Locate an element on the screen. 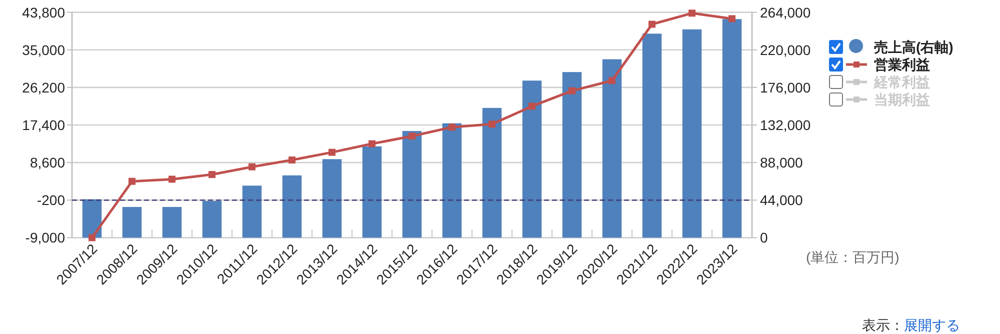 The height and width of the screenshot is (334, 1000). y2-tick-label: 88,000 is located at coordinates (782, 162).